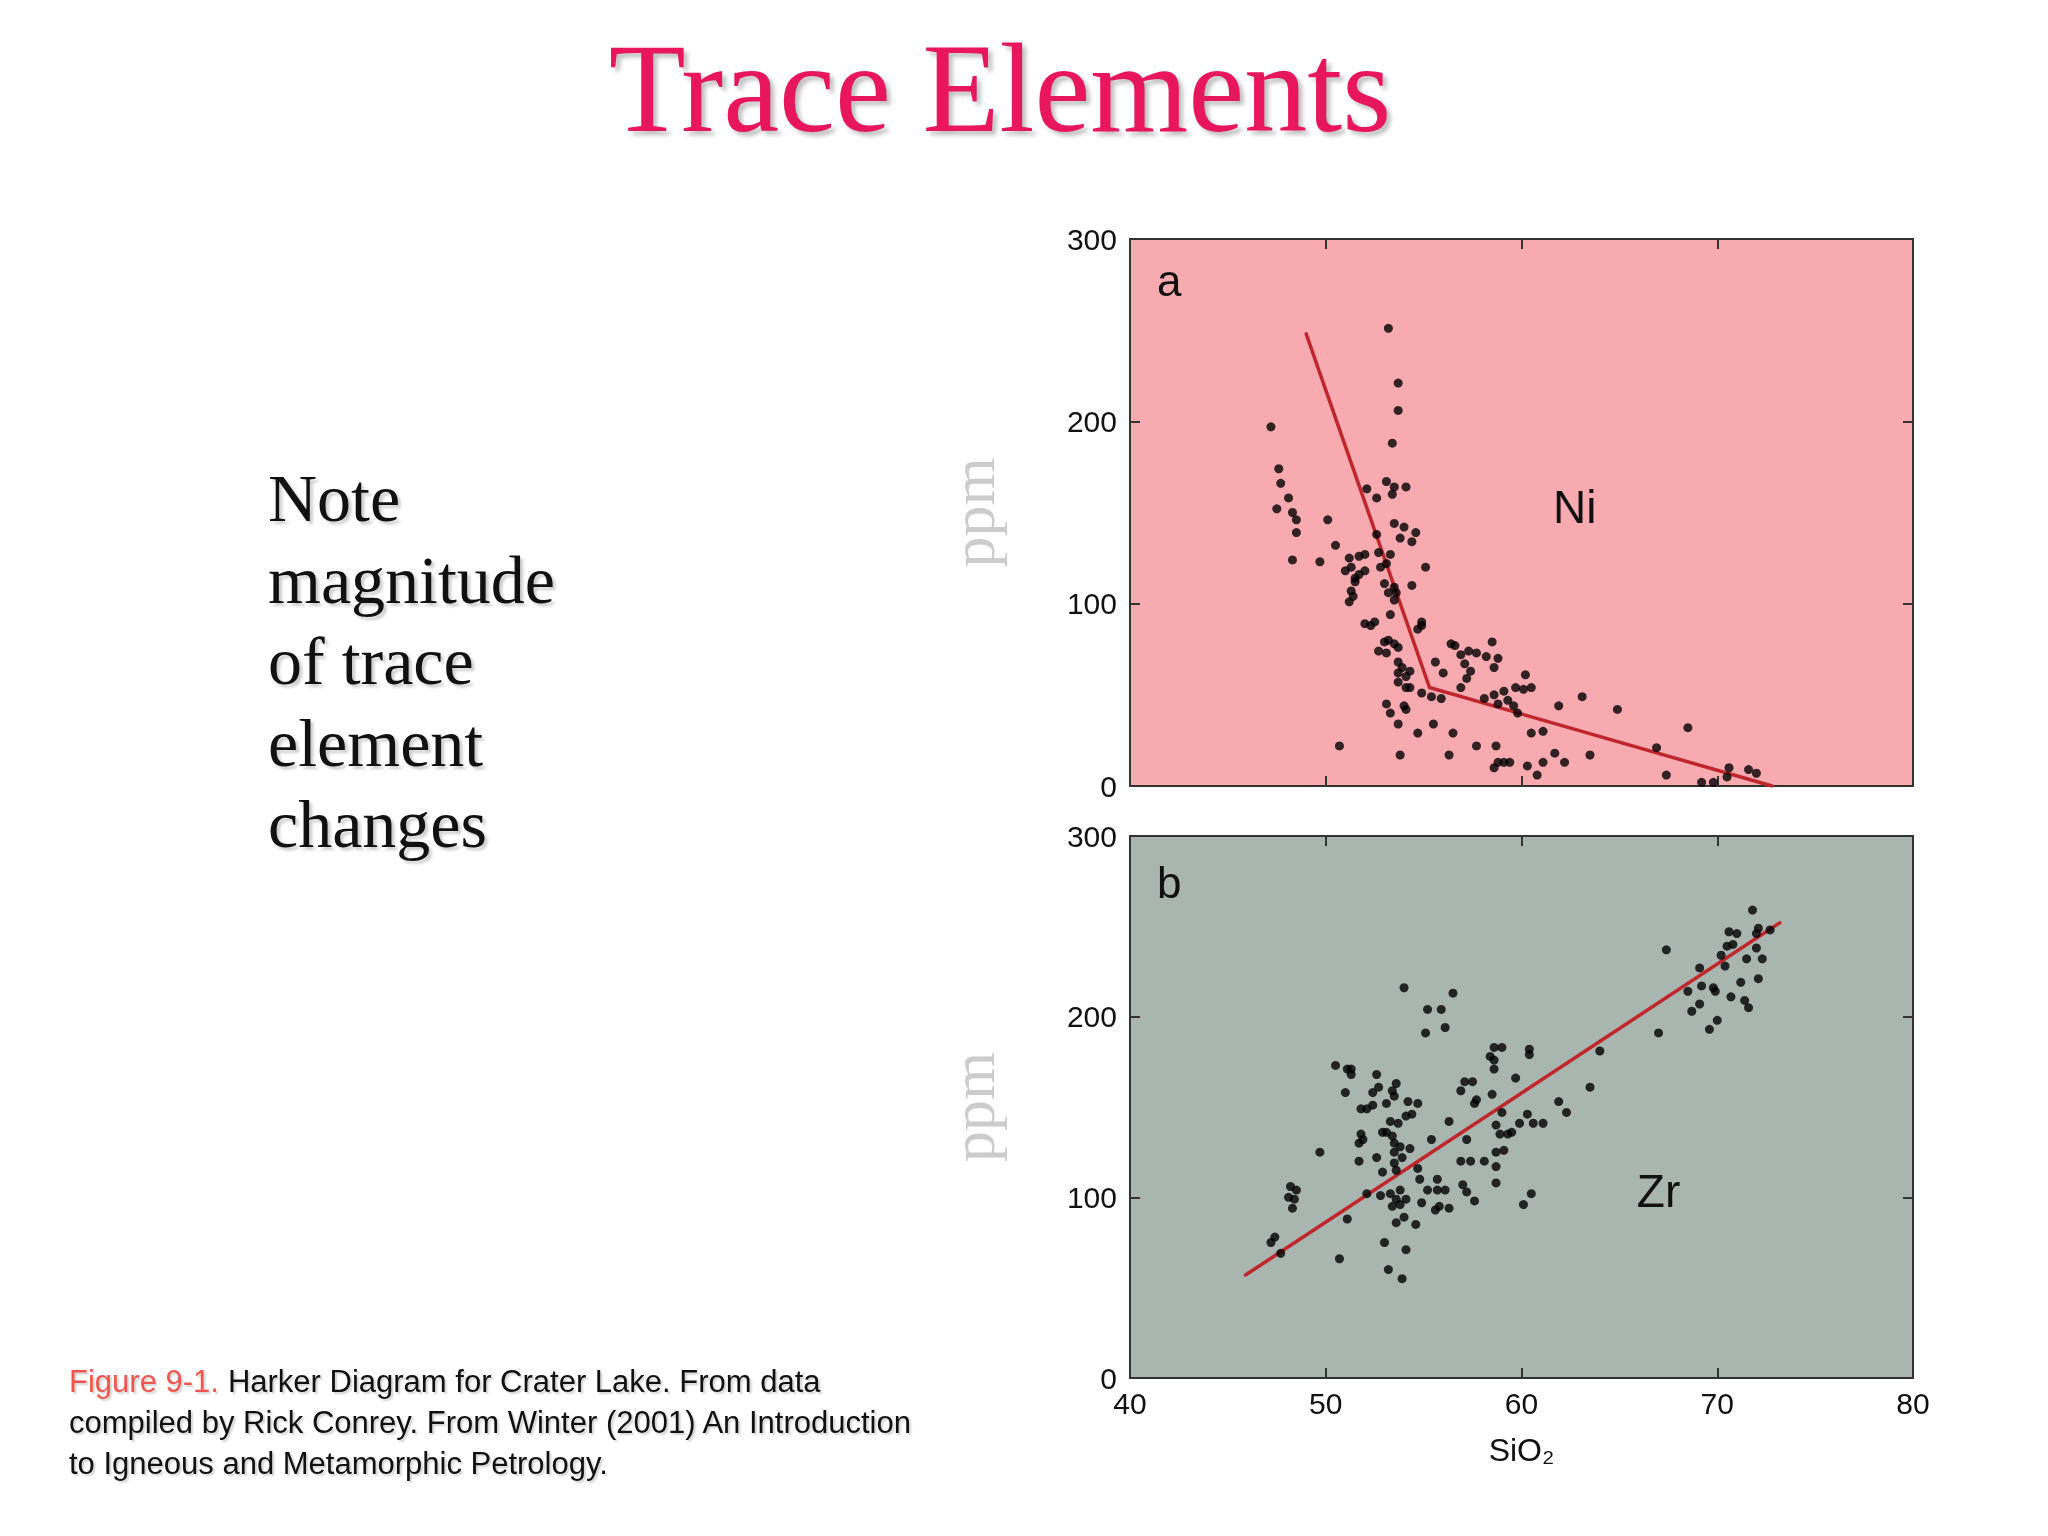  Describe the element at coordinates (524, 1382) in the screenshot. I see `text: Harker Diagram for Crater Lake. From data` at that location.